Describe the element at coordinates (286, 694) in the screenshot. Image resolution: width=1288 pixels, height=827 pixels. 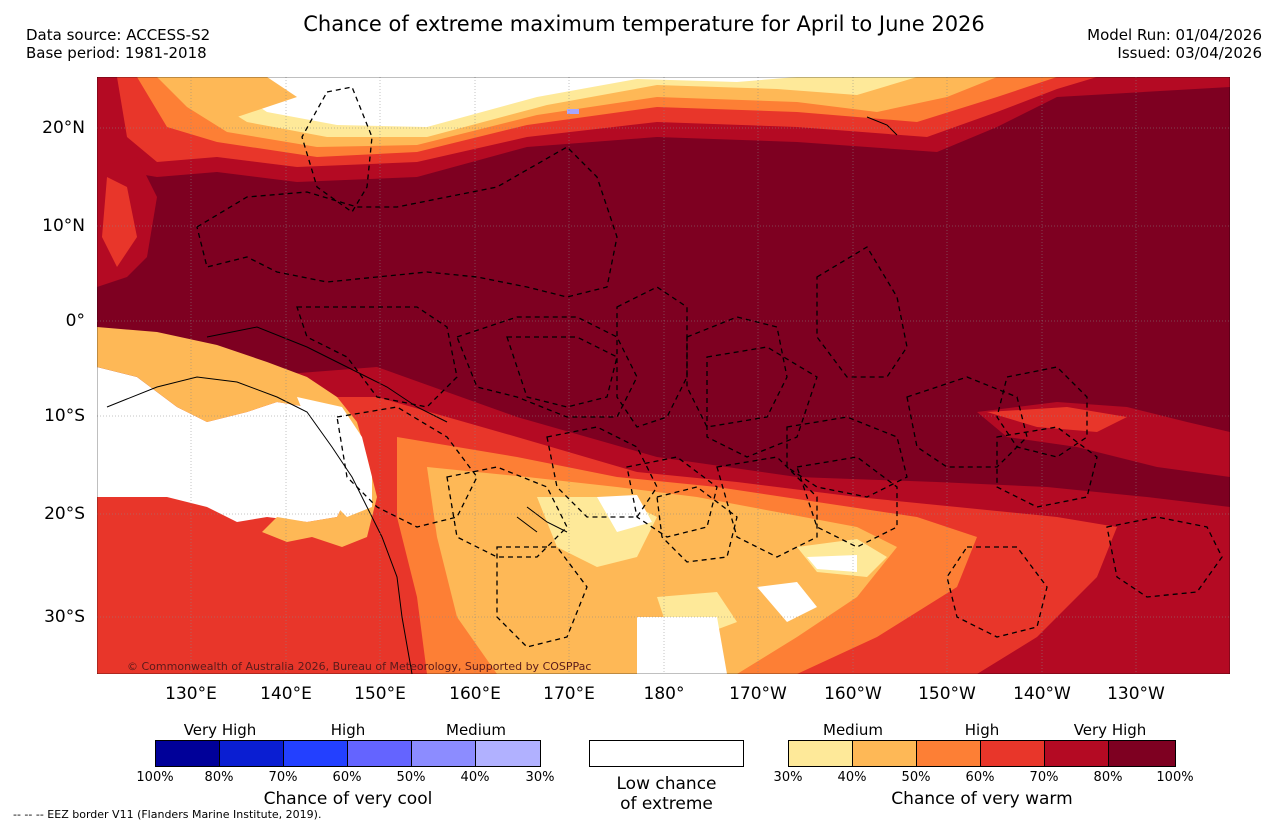
I see `lon-label-140e: 140°E` at that location.